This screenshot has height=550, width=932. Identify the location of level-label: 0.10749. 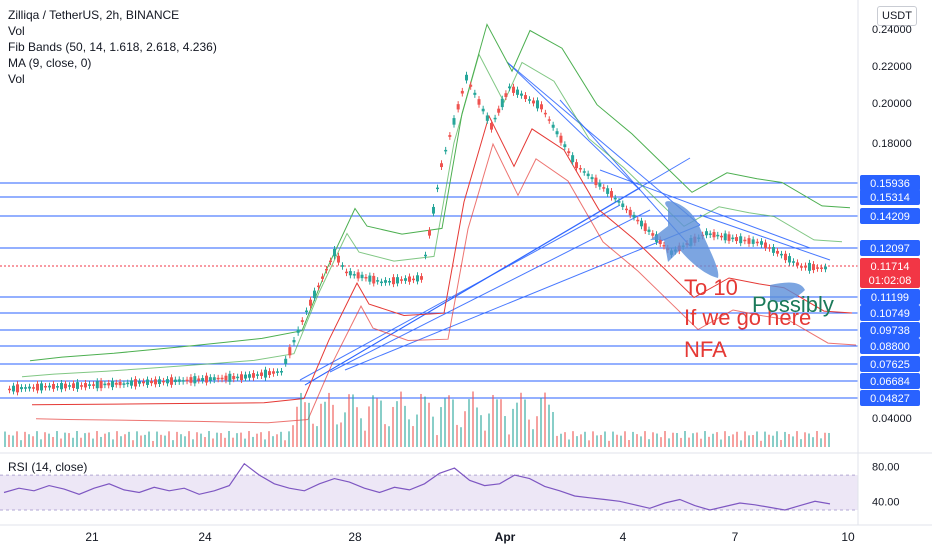
(890, 314).